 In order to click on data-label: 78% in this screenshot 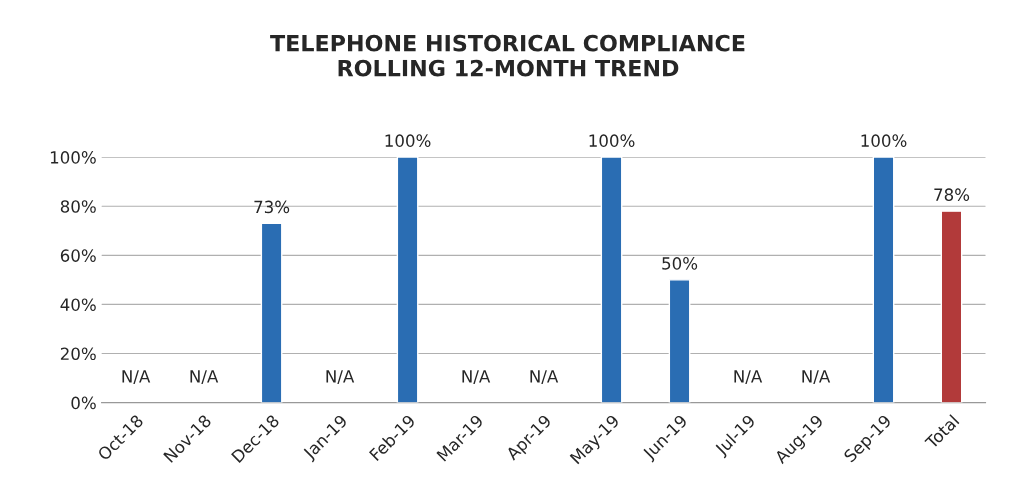, I will do `click(952, 194)`.